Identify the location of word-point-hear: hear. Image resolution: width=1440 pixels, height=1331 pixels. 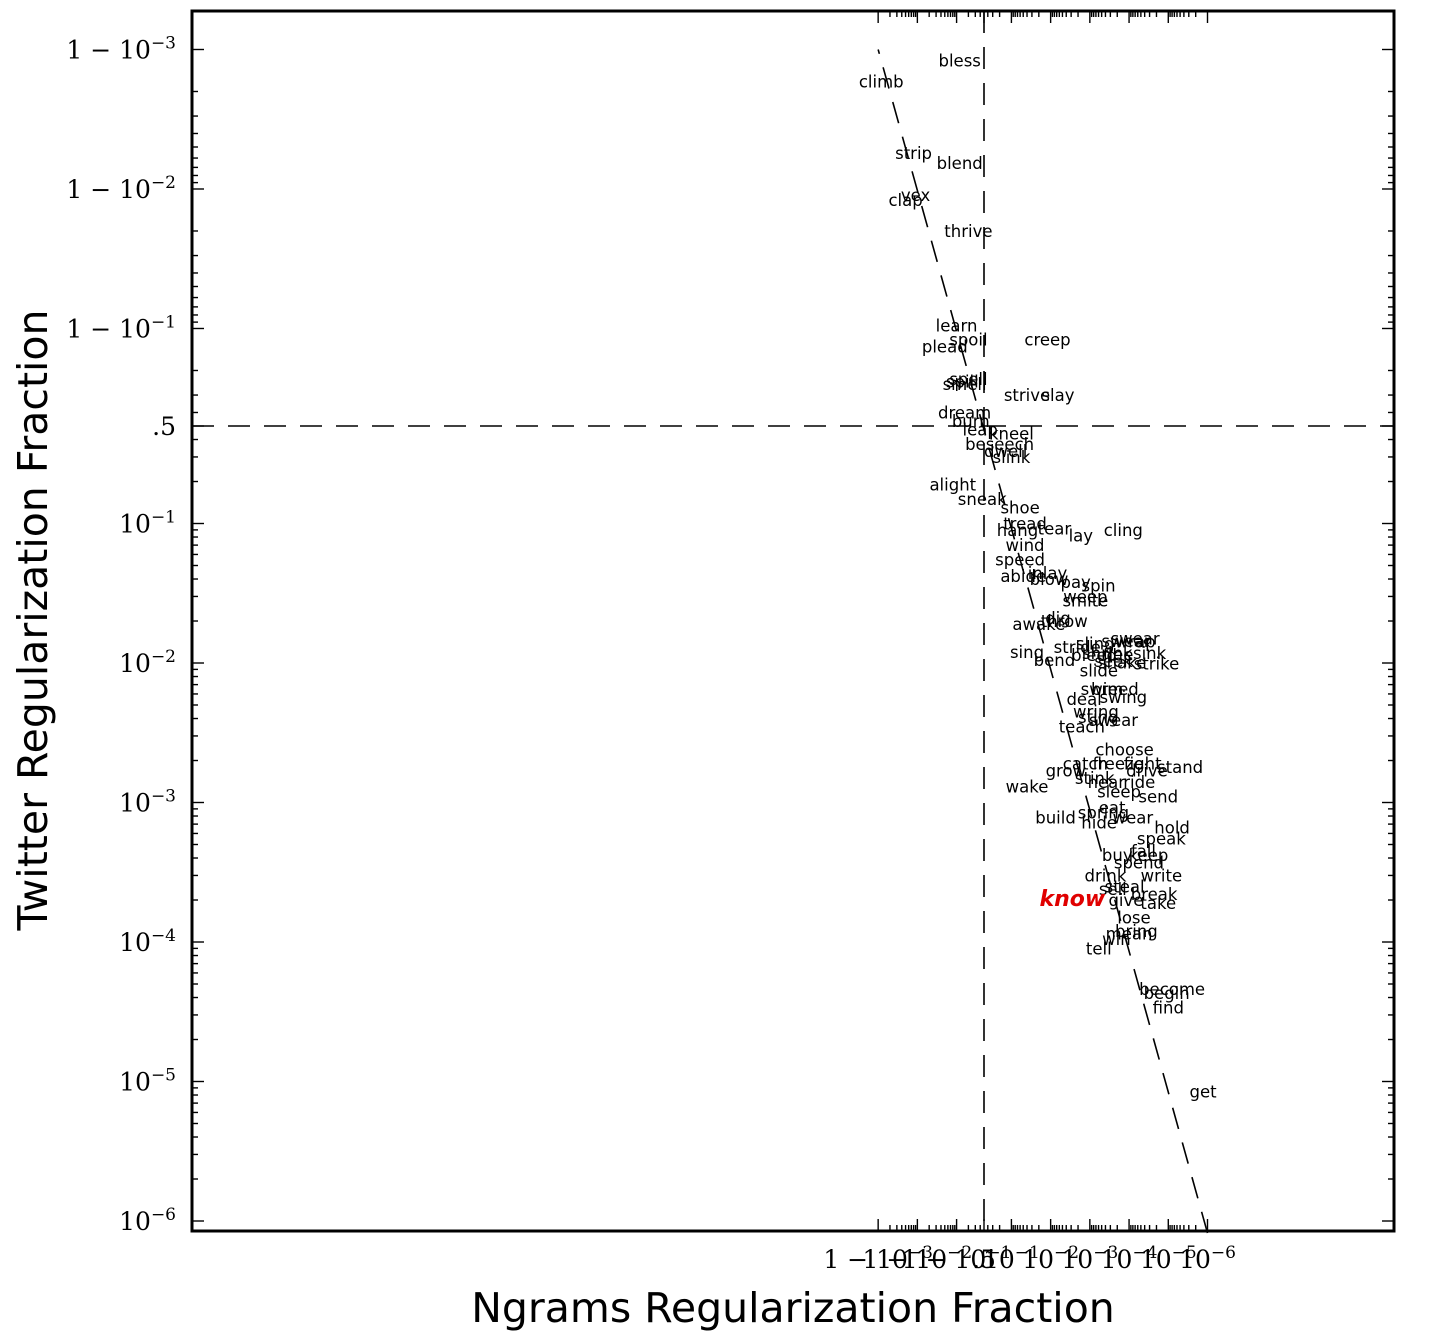
(1107, 782).